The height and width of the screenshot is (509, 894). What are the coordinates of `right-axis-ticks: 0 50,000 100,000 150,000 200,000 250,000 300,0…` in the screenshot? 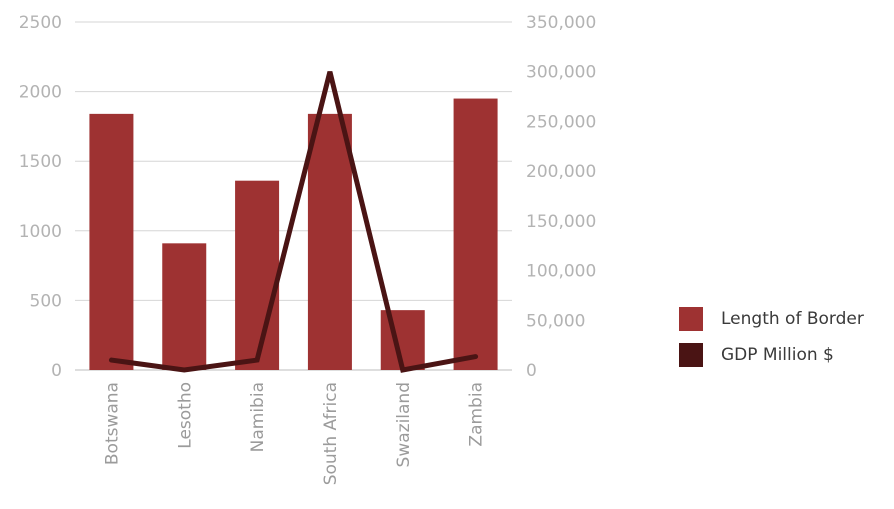 It's located at (561, 197).